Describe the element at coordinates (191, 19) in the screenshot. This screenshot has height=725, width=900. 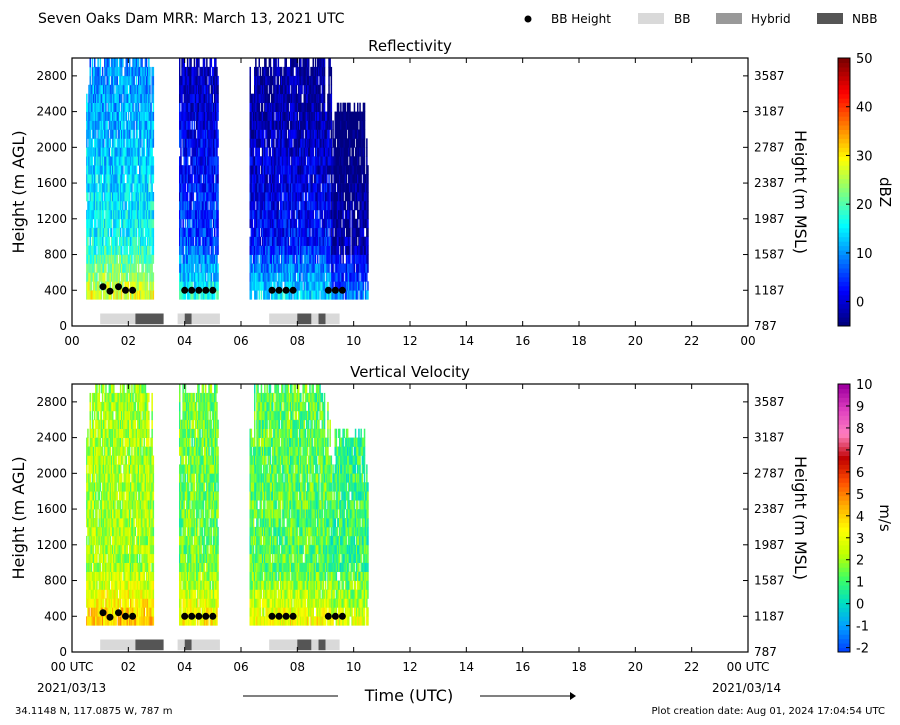
I see `figure-title: Seven Oaks Dam MRR: March 13, 2021 UTC` at that location.